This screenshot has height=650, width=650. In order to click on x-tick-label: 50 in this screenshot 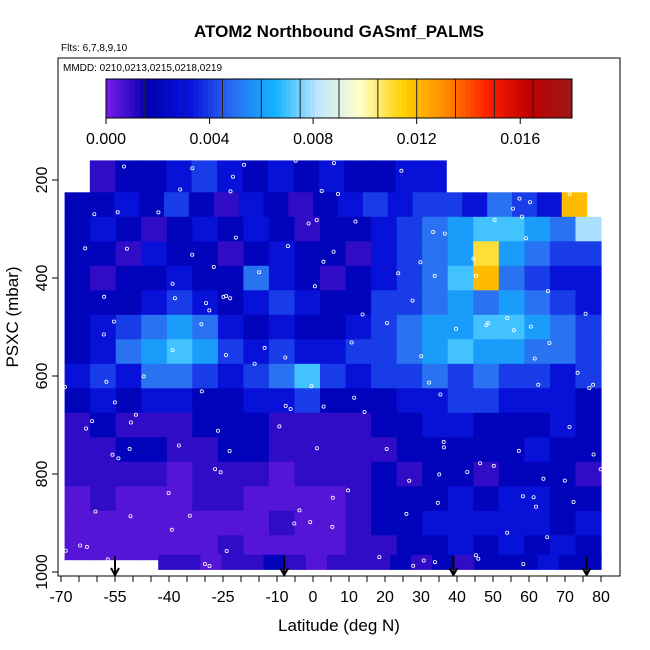, I will do `click(493, 597)`.